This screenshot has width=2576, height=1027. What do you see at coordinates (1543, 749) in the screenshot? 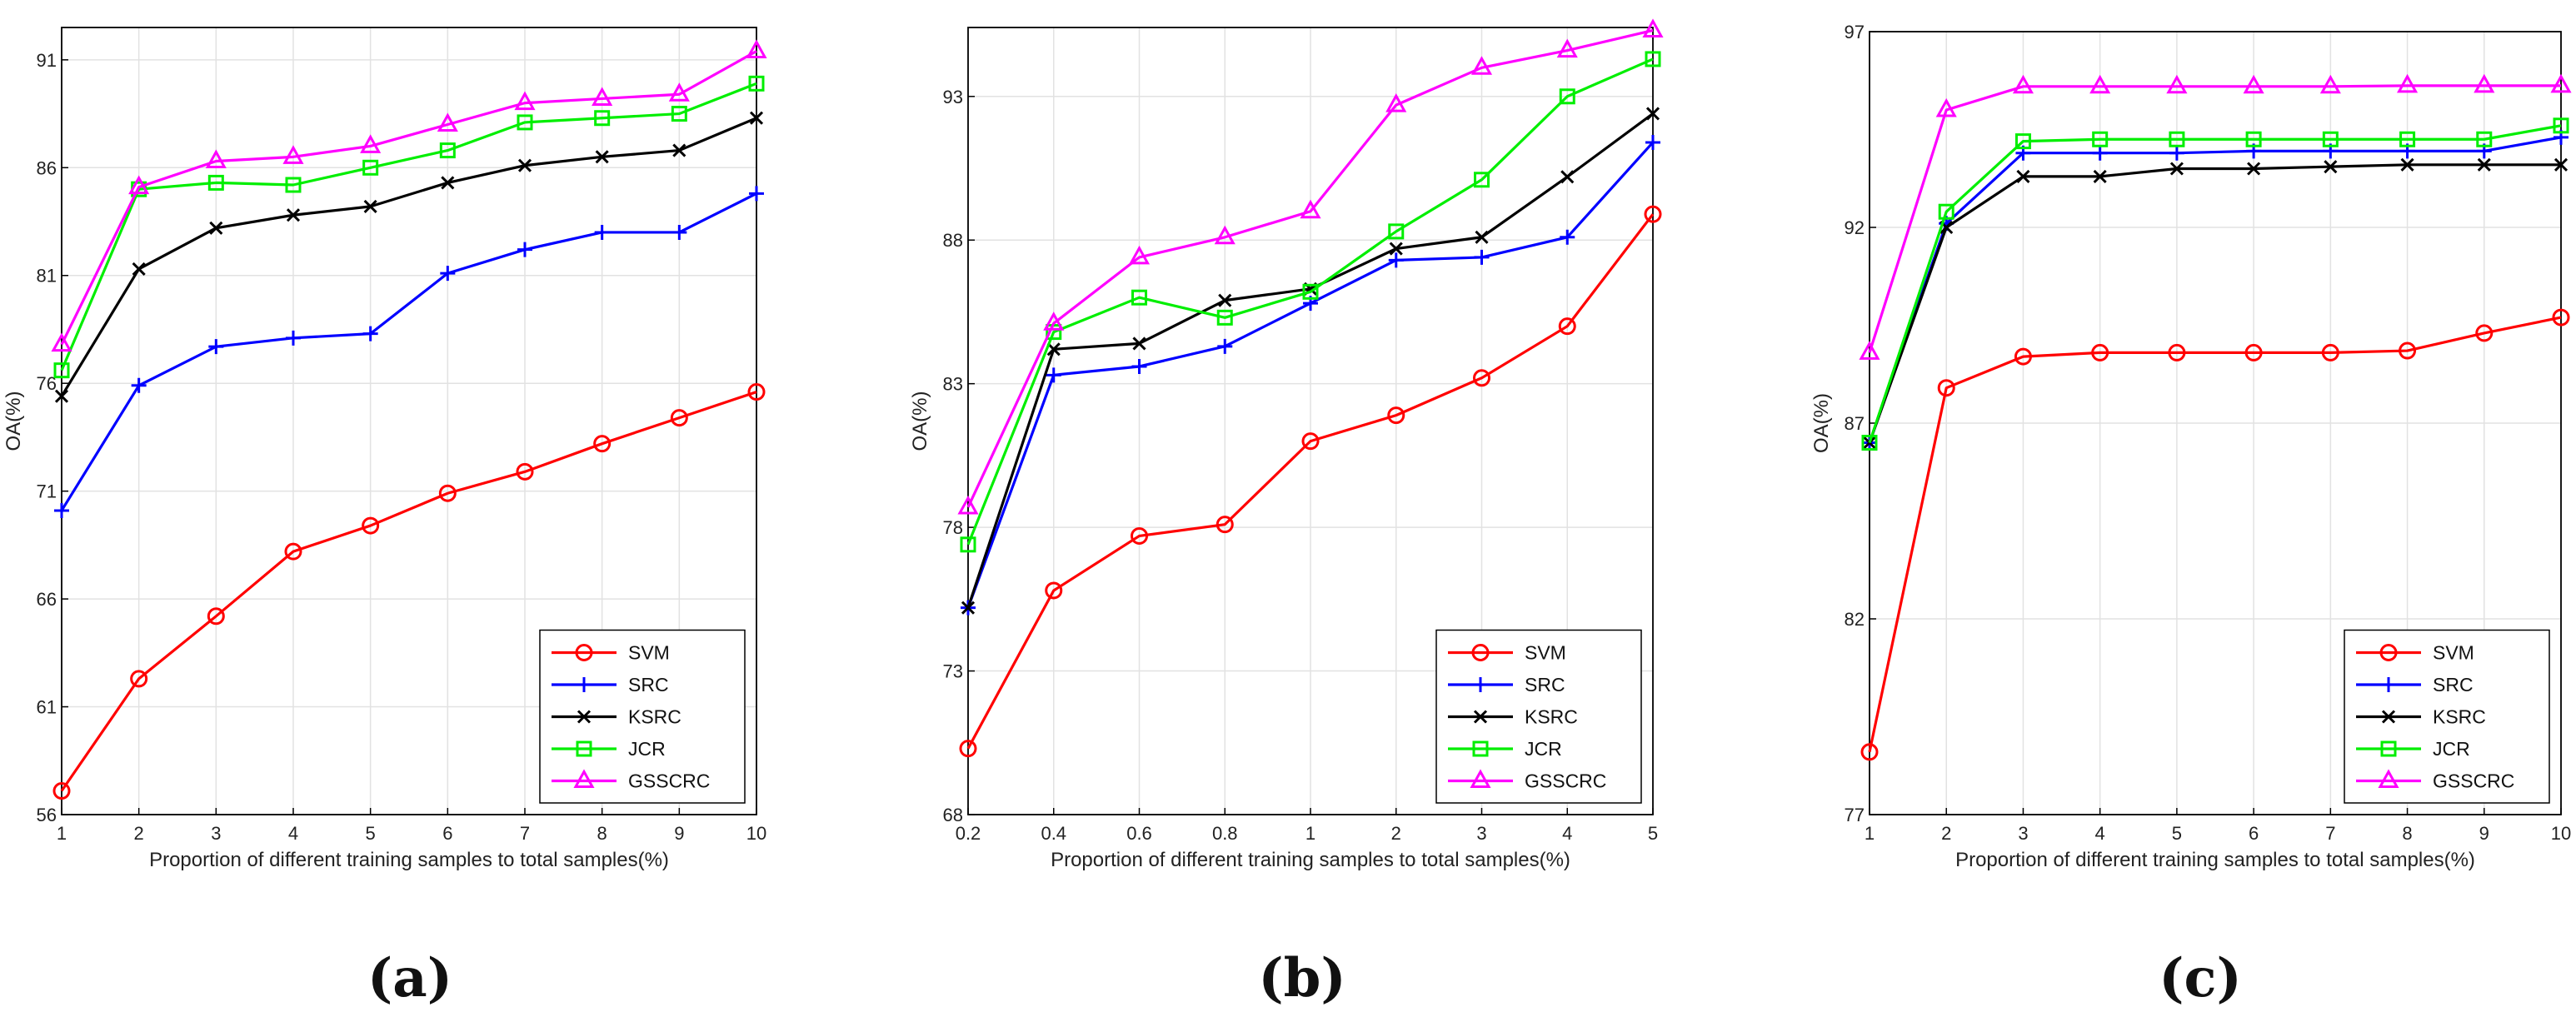
I see `legend-label: JCR` at bounding box center [1543, 749].